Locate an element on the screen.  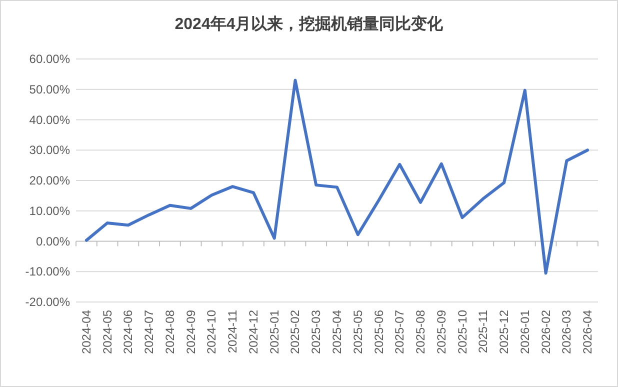
x-tick-label: 2024-07 is located at coordinates (149, 332).